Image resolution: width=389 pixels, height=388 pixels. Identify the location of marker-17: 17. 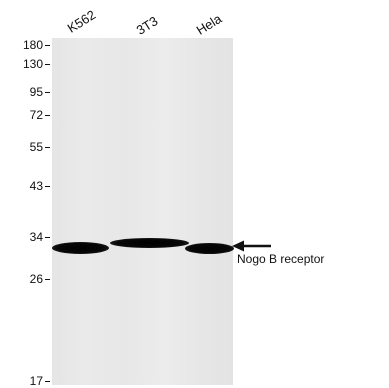
(25, 381).